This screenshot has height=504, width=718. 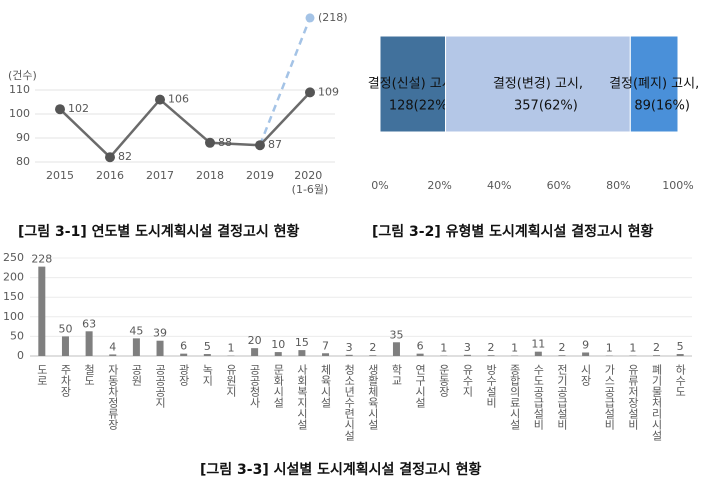 I want to click on data-label: 4, so click(x=112, y=346).